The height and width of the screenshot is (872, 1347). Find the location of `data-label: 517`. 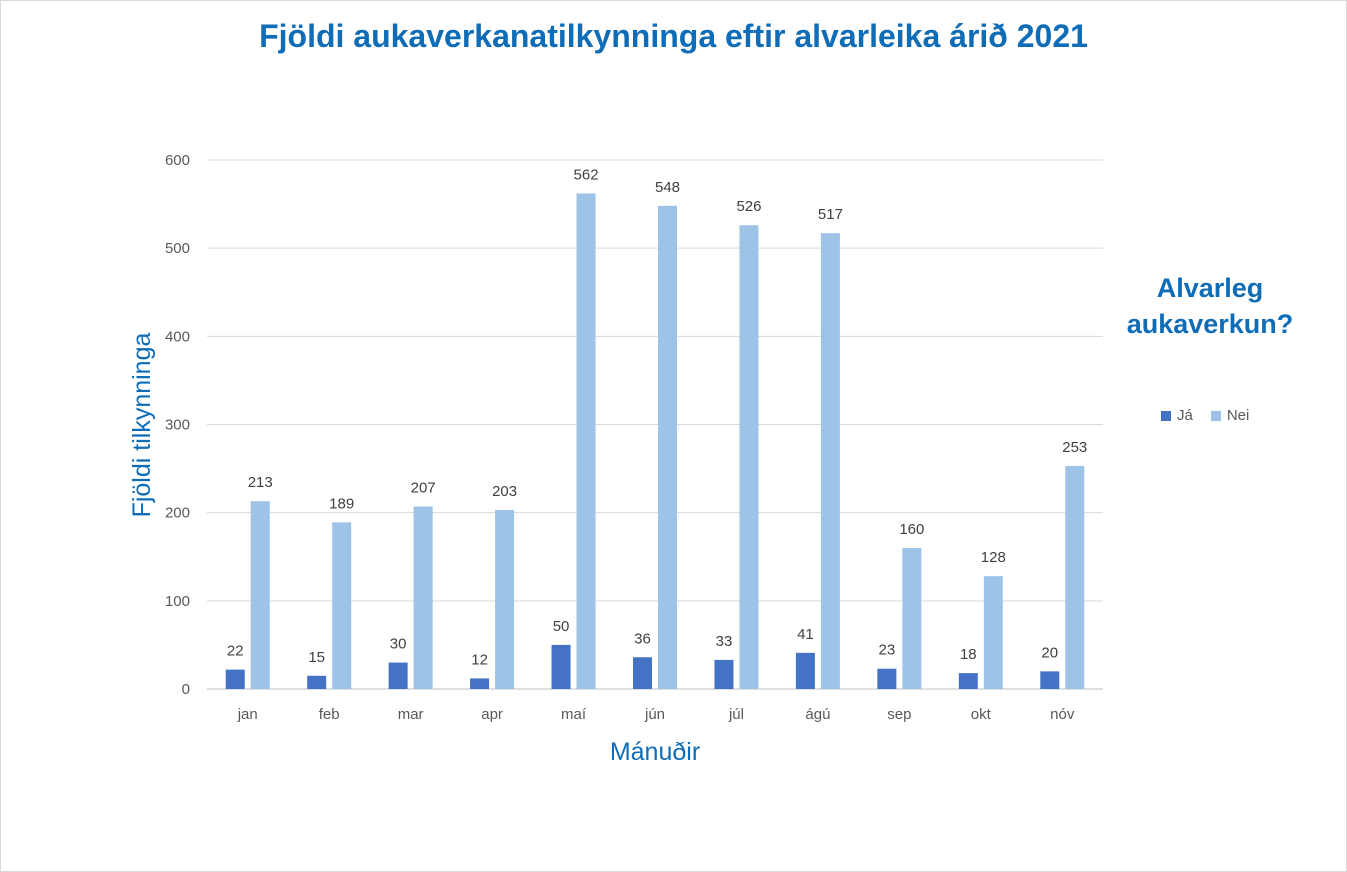

data-label: 517 is located at coordinates (830, 214).